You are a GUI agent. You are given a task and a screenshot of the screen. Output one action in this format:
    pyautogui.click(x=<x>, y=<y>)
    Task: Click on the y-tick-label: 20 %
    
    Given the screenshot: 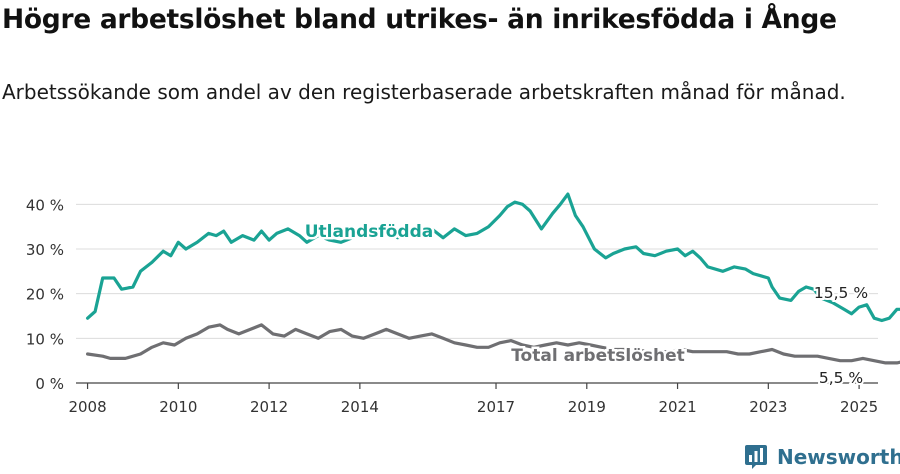 What is the action you would take?
    pyautogui.click(x=45, y=295)
    